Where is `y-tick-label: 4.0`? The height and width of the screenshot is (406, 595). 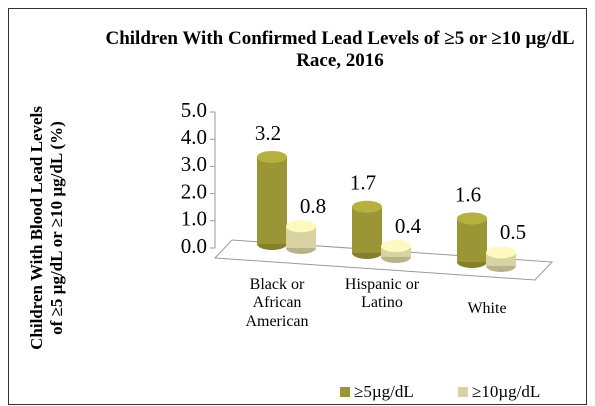 y-tick-label: 4.0 is located at coordinates (194, 137).